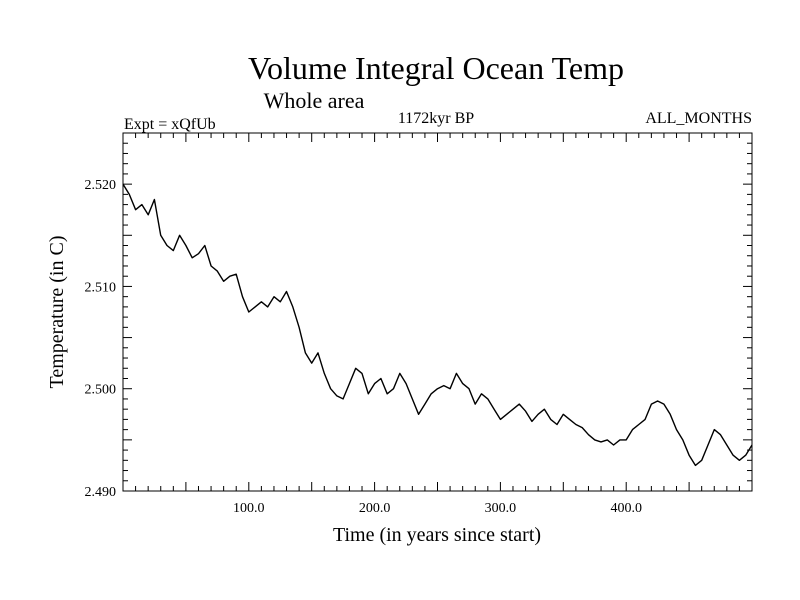  What do you see at coordinates (437, 535) in the screenshot?
I see `x-axis-label: Time (in years since start)` at bounding box center [437, 535].